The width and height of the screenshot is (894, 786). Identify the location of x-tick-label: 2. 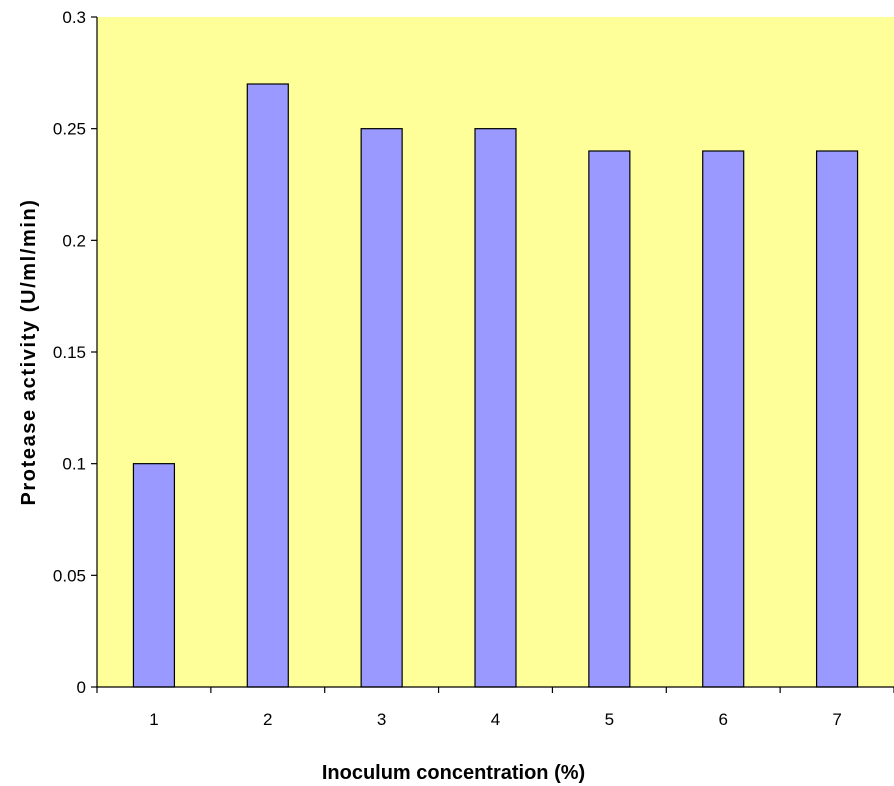
(267, 719).